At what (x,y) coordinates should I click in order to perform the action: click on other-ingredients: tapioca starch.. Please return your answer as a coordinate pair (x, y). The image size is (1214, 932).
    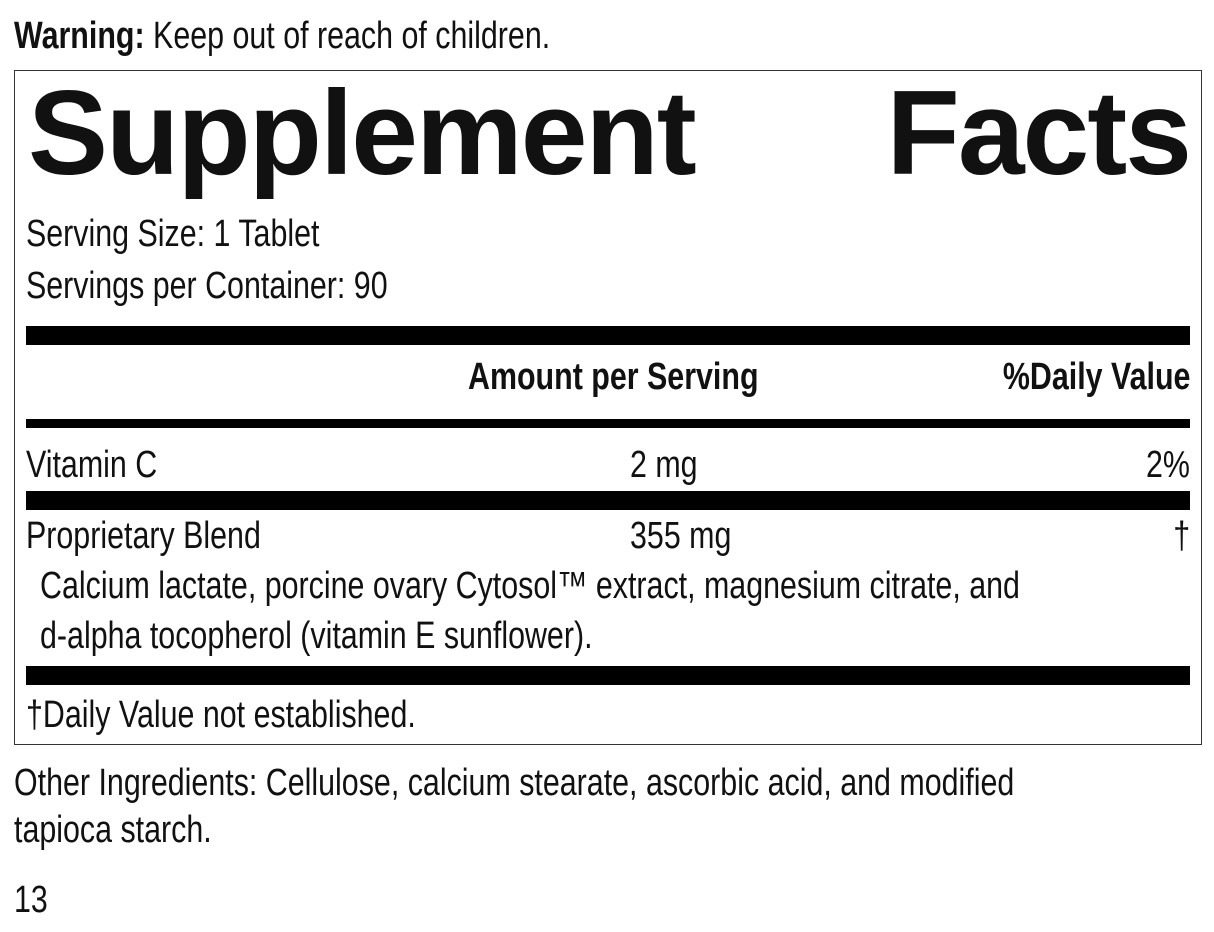
    Looking at the image, I should click on (113, 830).